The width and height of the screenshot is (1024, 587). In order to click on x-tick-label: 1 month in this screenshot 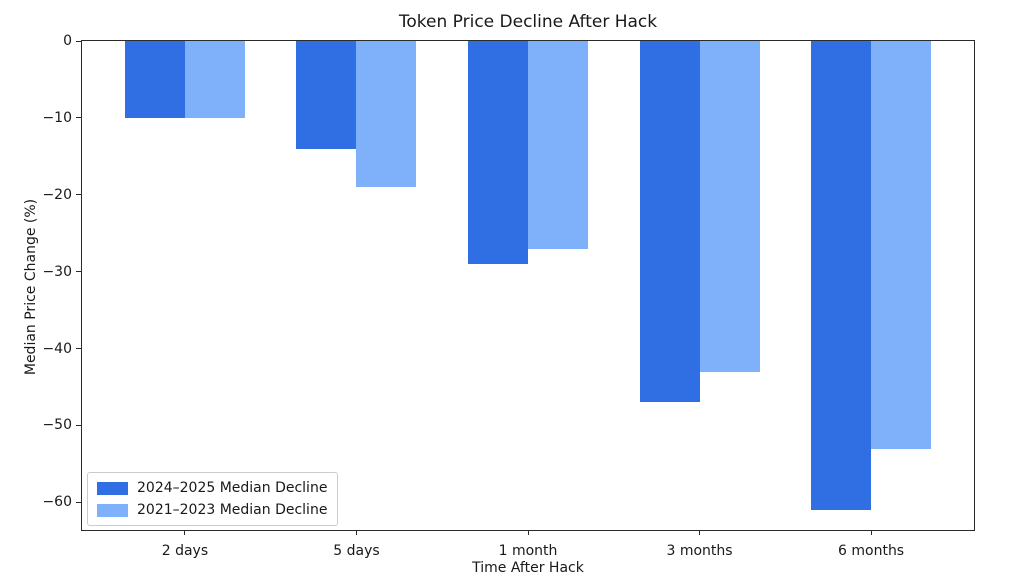, I will do `click(528, 551)`.